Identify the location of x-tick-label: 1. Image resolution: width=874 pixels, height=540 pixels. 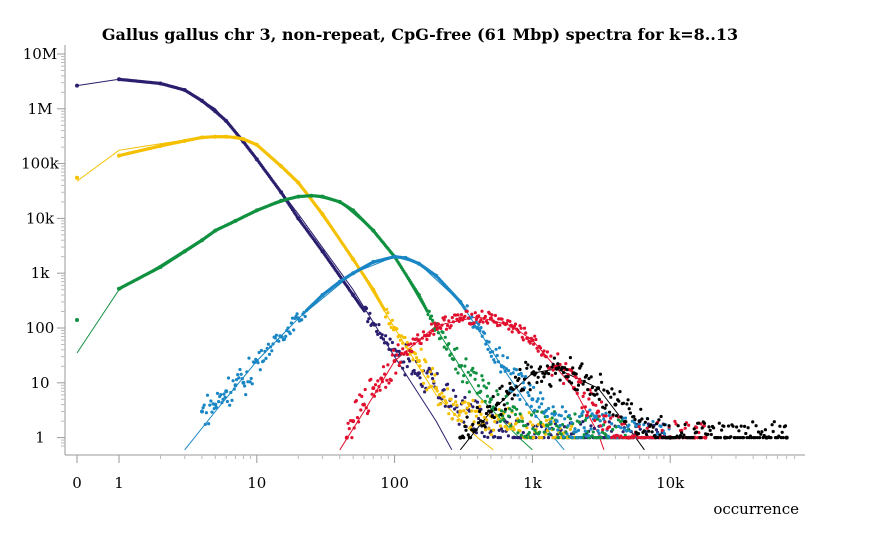
(119, 483).